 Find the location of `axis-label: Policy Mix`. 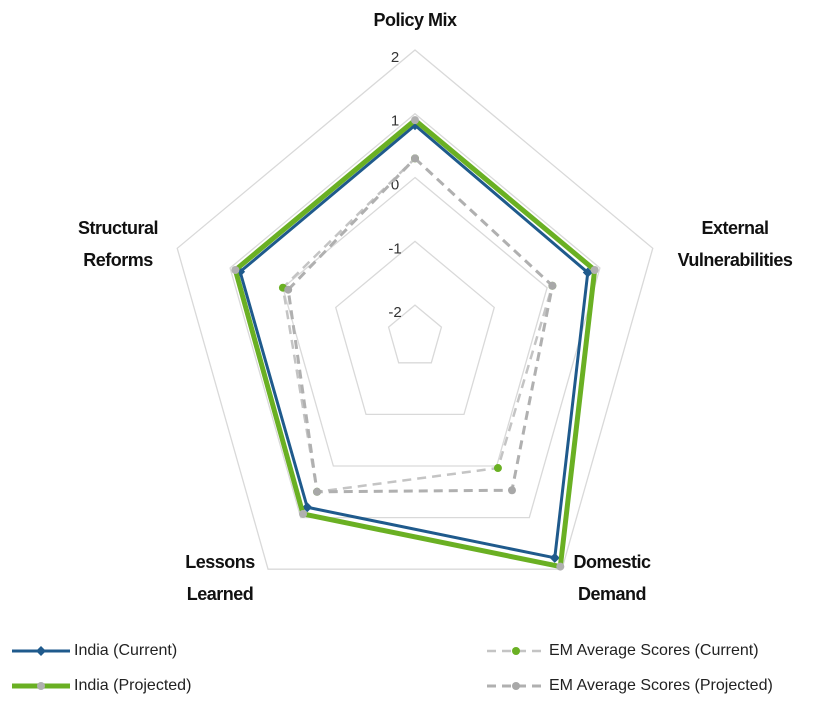

axis-label: Policy Mix is located at coordinates (415, 20).